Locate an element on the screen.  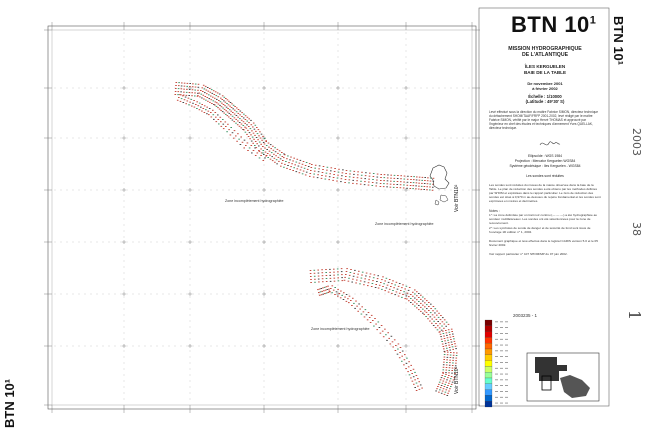
zone-label-3: Zone incomplètement hydrographiée is located at coordinates (340, 329).